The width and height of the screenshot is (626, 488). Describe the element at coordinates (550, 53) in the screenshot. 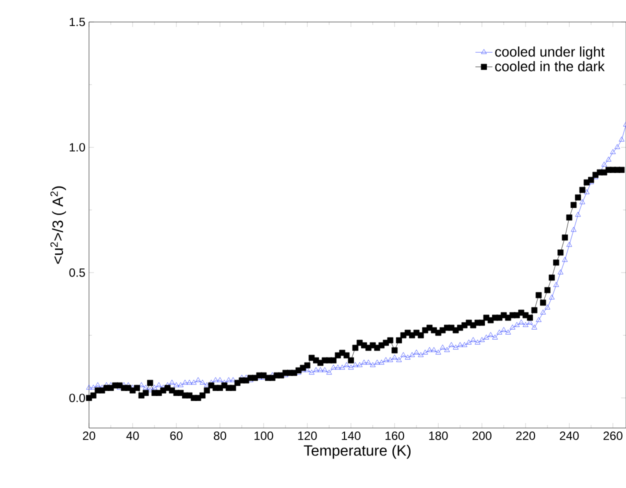

I see `legend-label: cooled under light` at that location.